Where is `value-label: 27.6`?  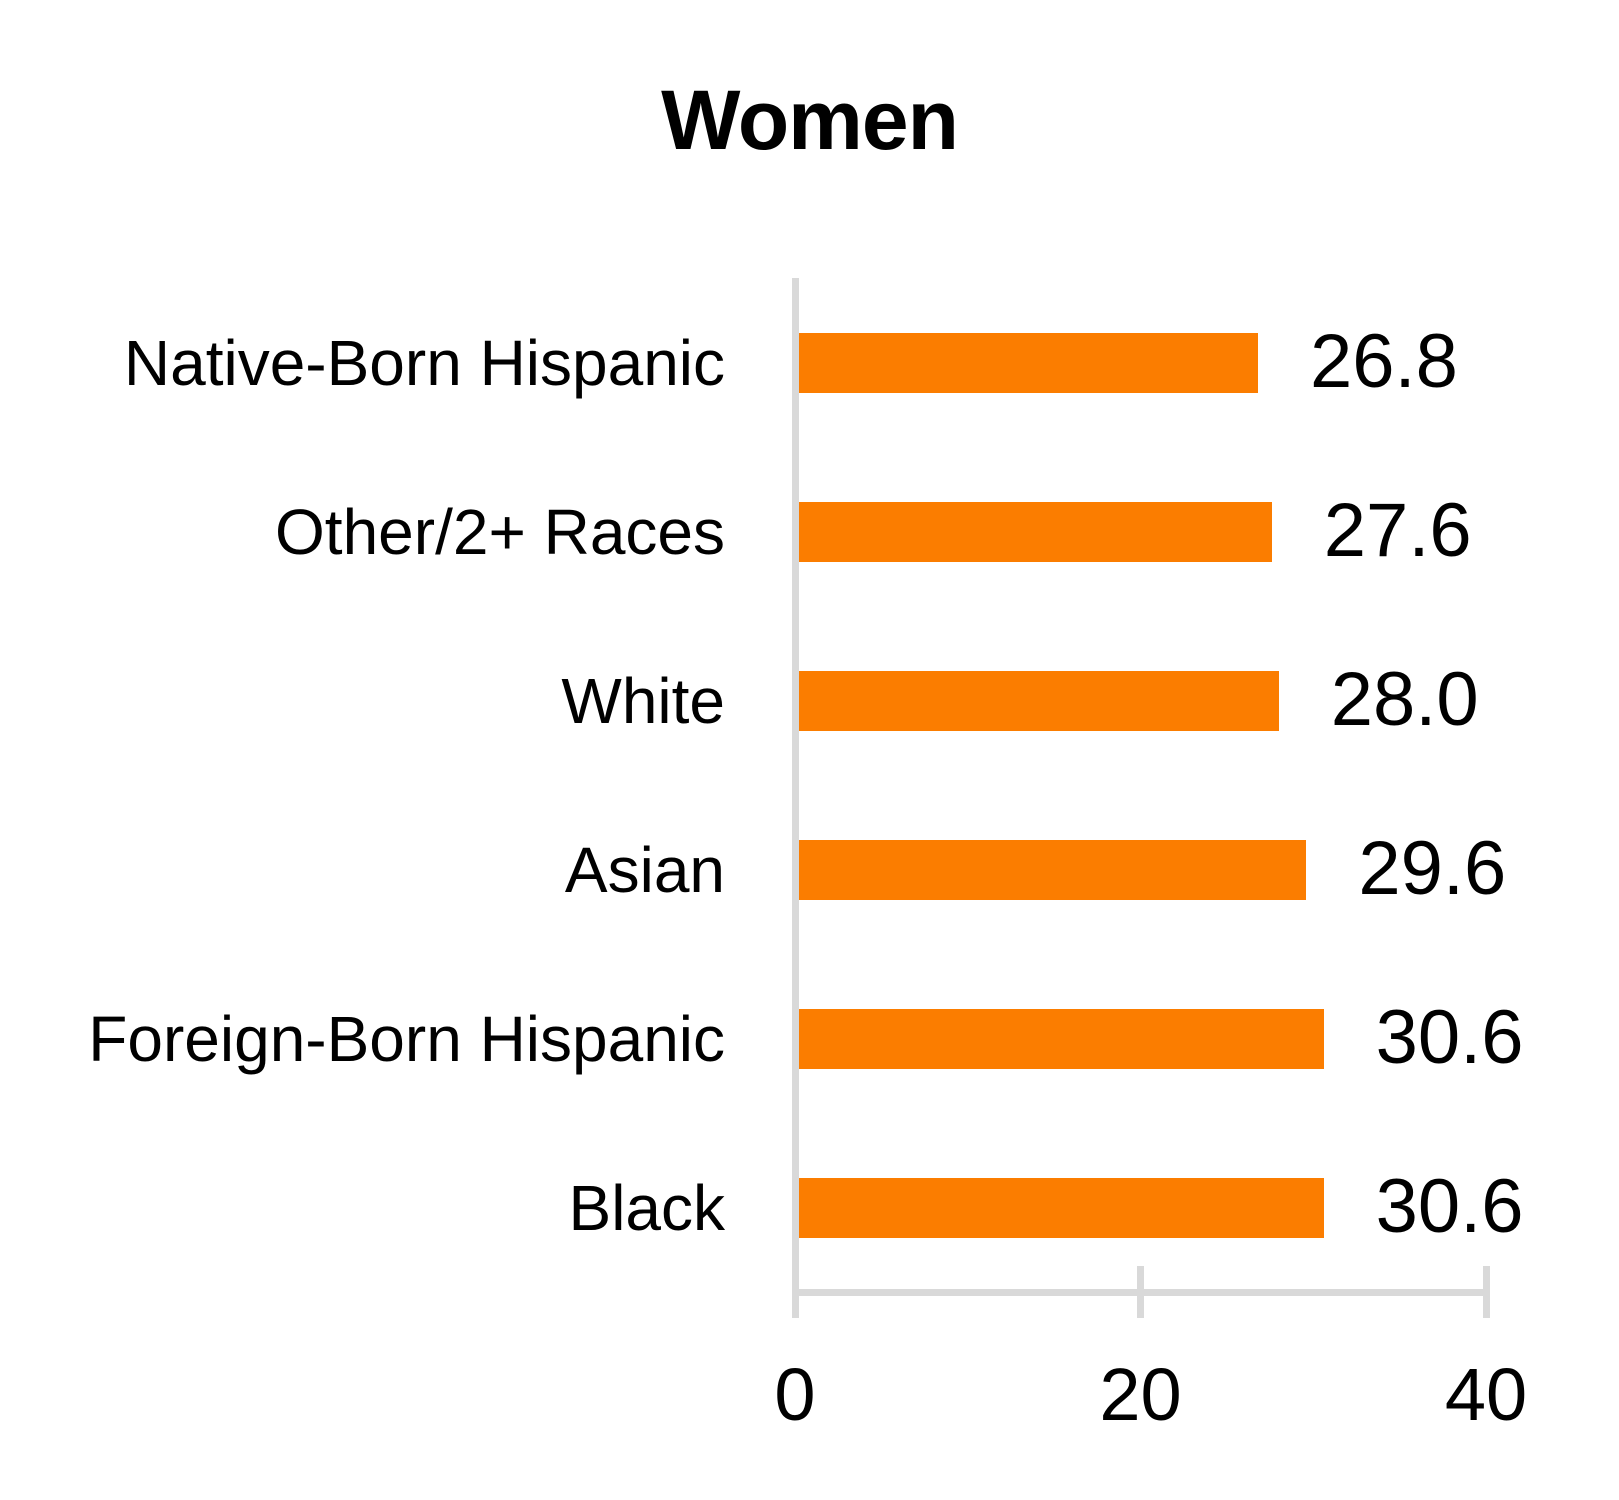 value-label: 27.6 is located at coordinates (1397, 530).